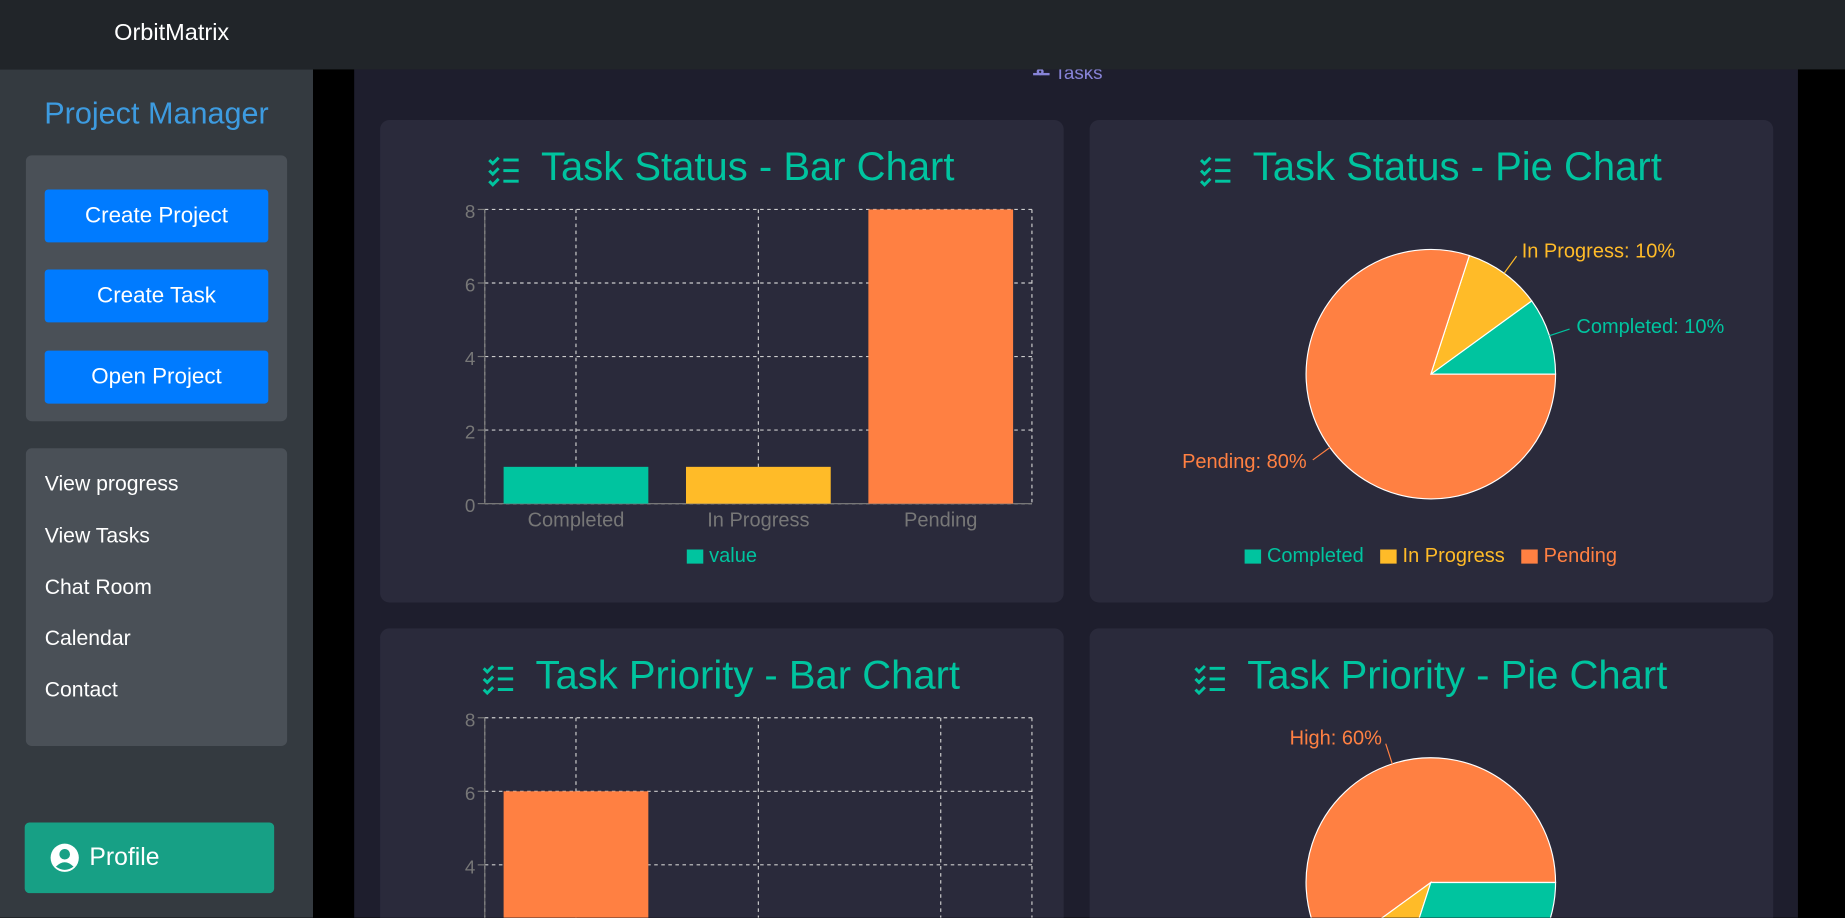 The image size is (1845, 918). What do you see at coordinates (87, 637) in the screenshot?
I see `nav-link: Calendar` at bounding box center [87, 637].